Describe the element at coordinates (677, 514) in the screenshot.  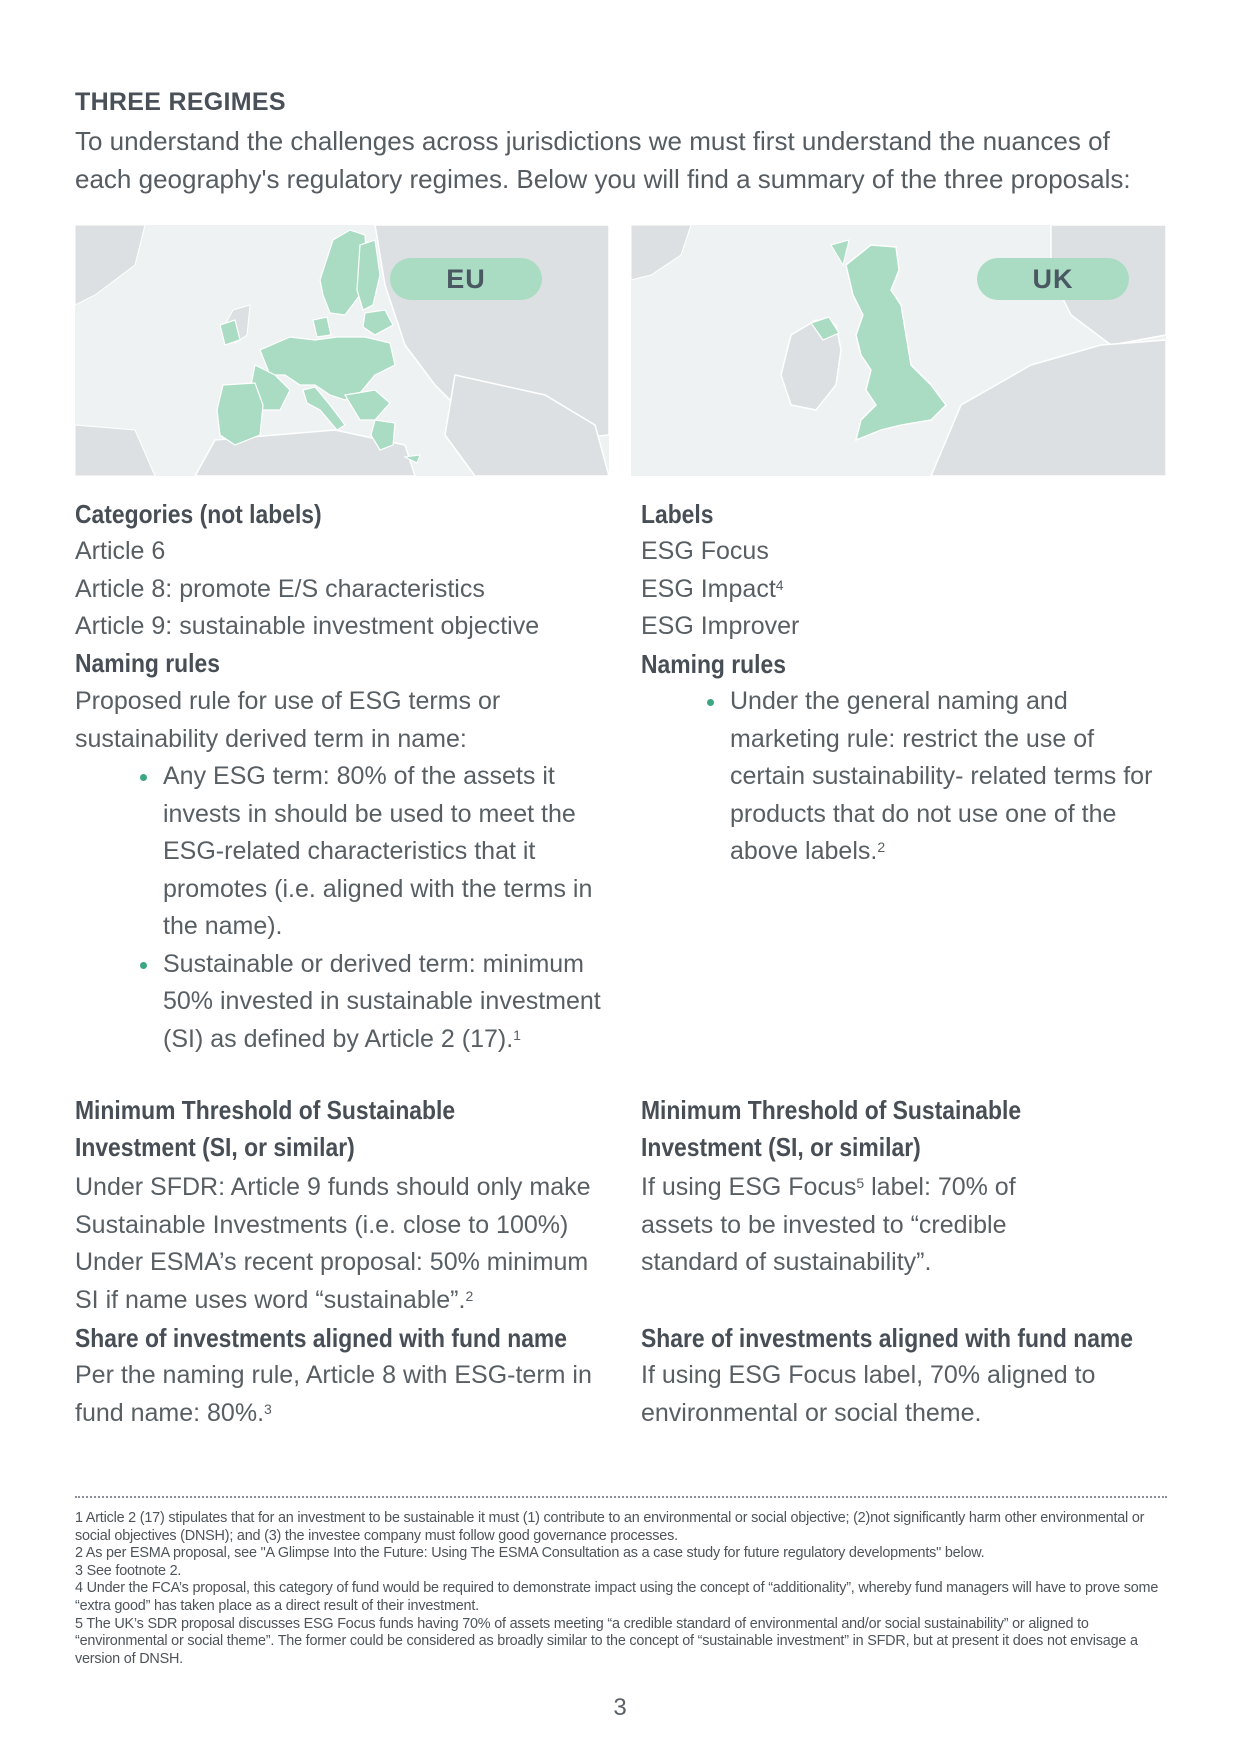
I see `uk-labels-heading: Labels` at that location.